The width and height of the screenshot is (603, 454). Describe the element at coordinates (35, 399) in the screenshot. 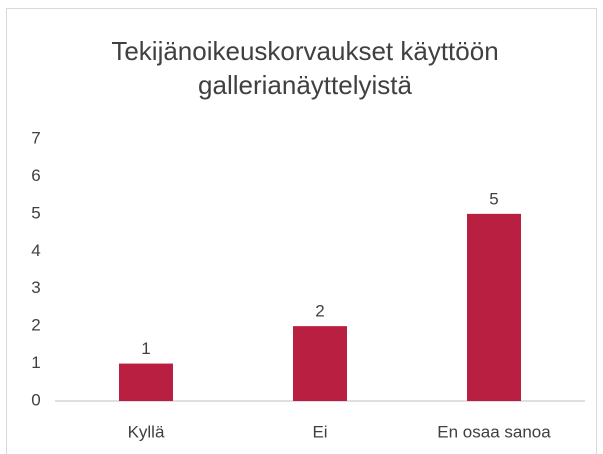

I see `y-tick-label: 0` at that location.